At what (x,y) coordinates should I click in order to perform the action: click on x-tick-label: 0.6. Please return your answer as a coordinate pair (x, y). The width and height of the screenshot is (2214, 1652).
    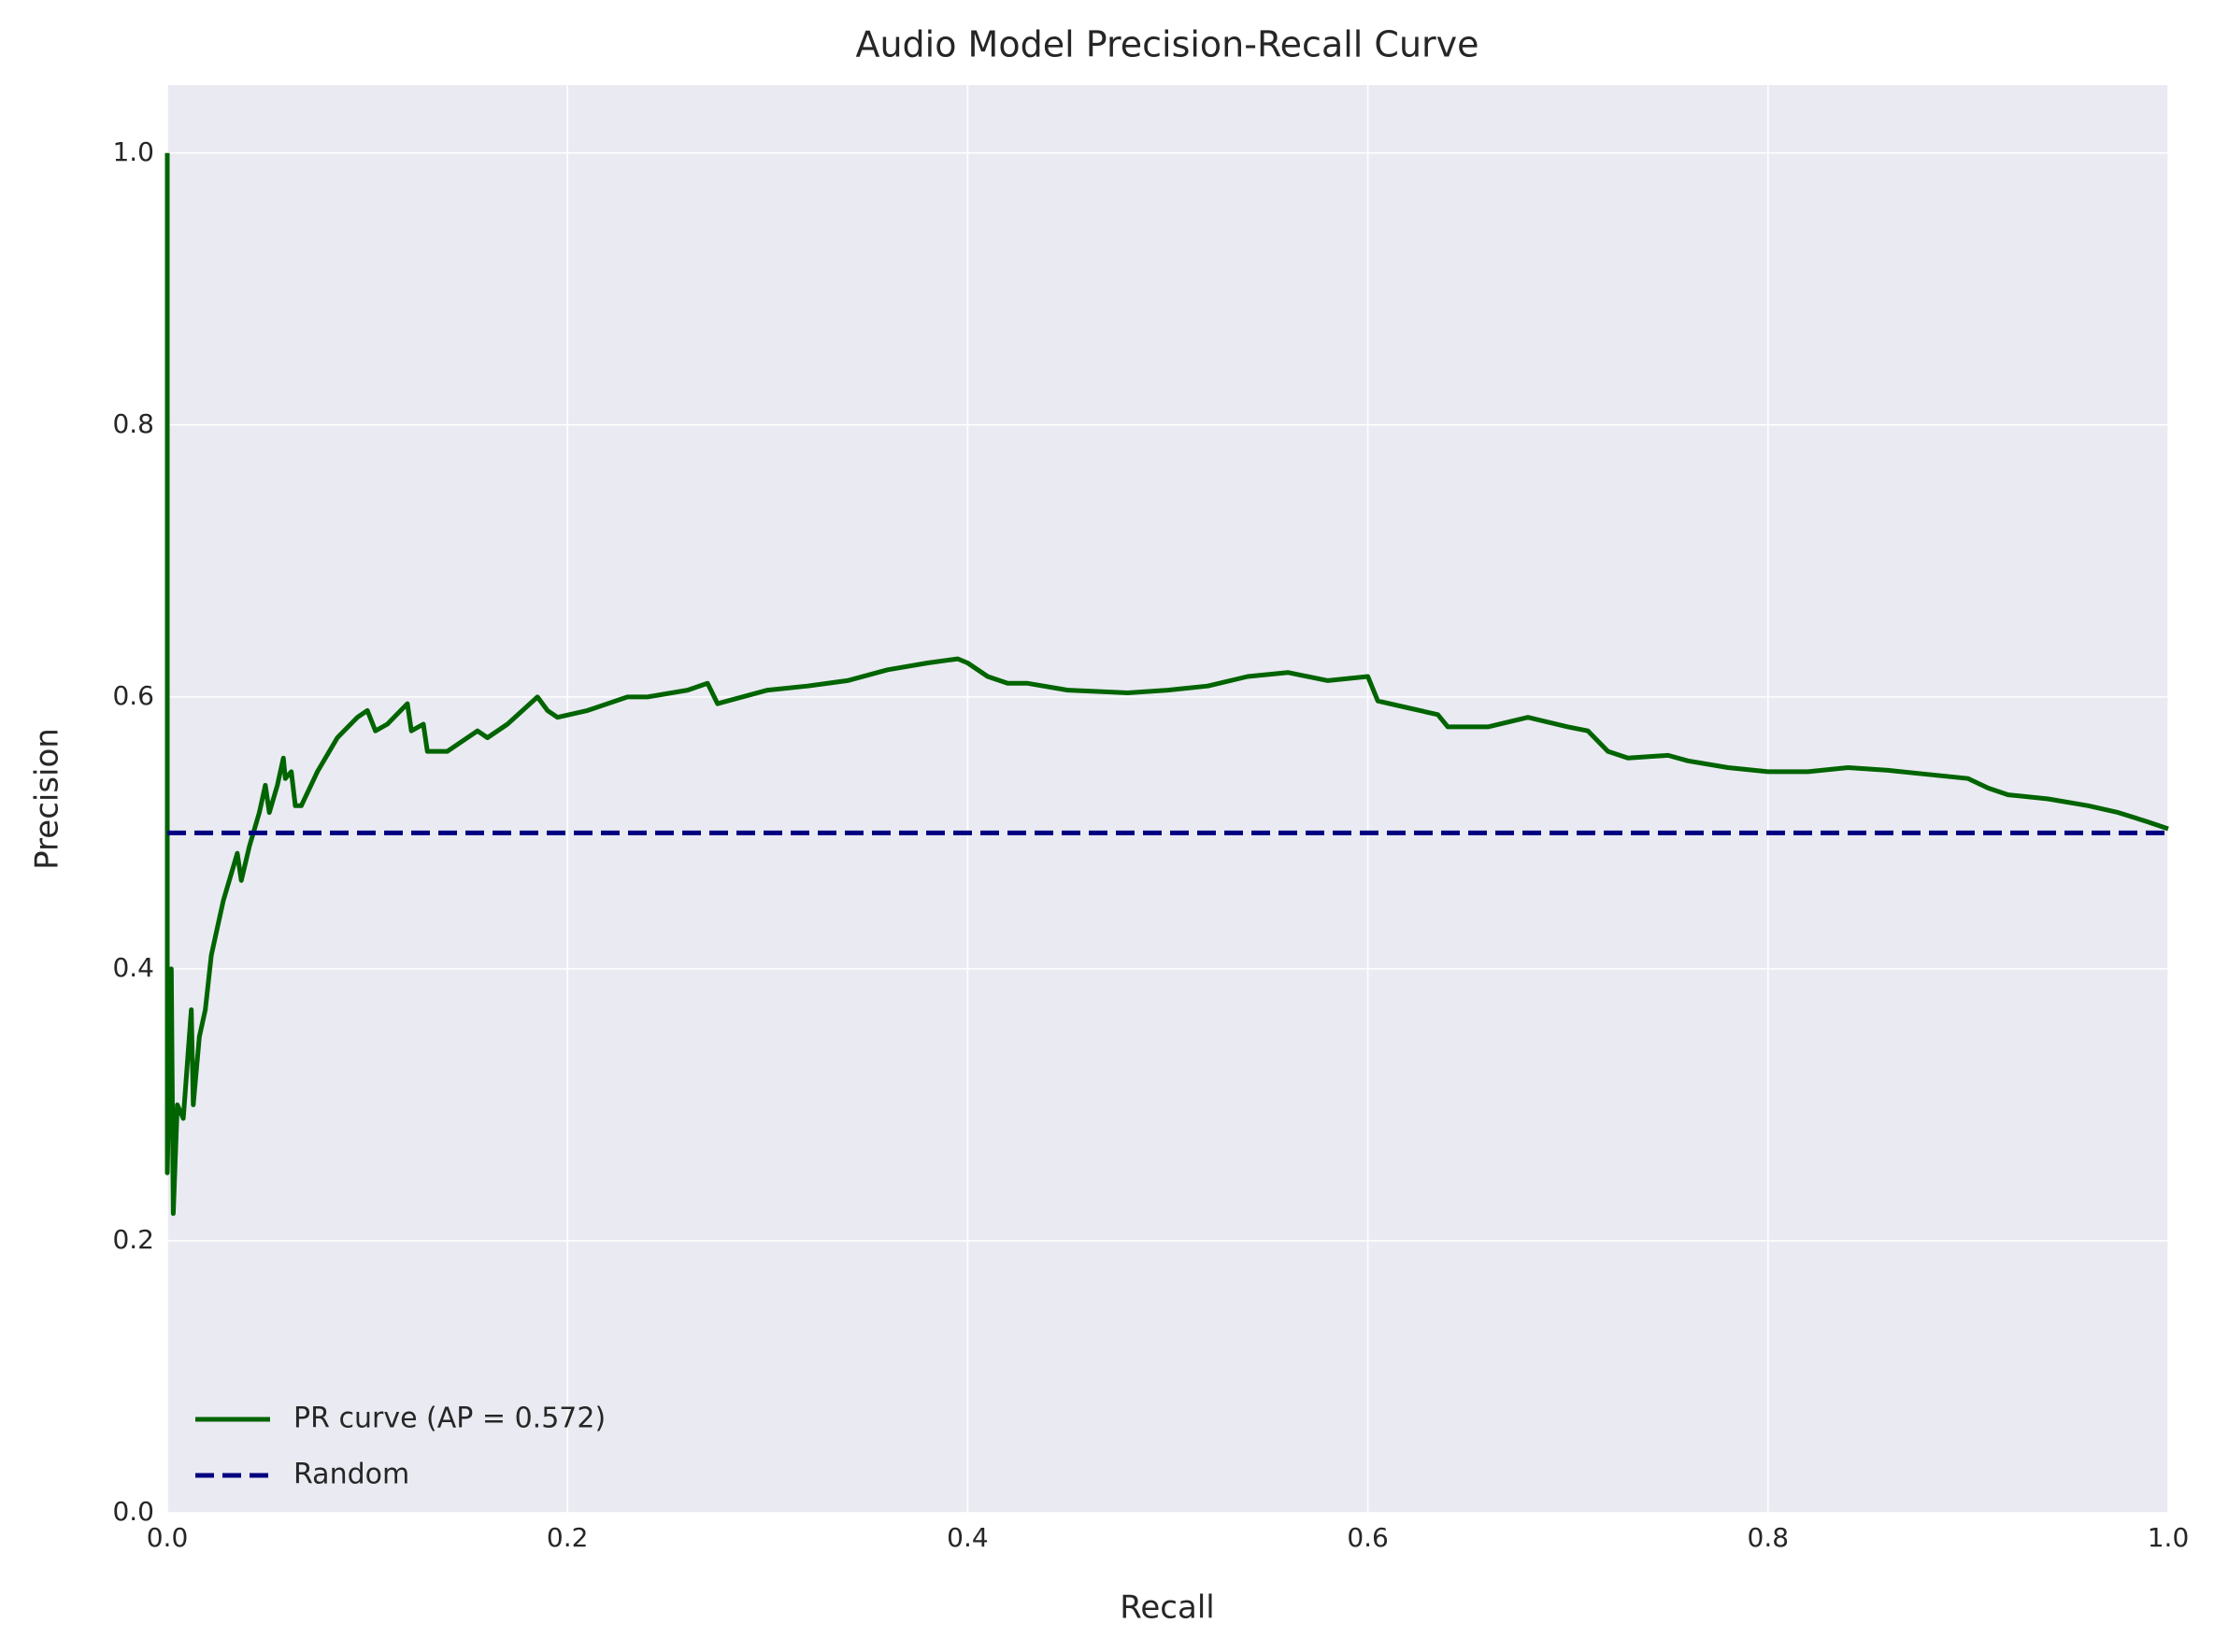
    Looking at the image, I should click on (1368, 1538).